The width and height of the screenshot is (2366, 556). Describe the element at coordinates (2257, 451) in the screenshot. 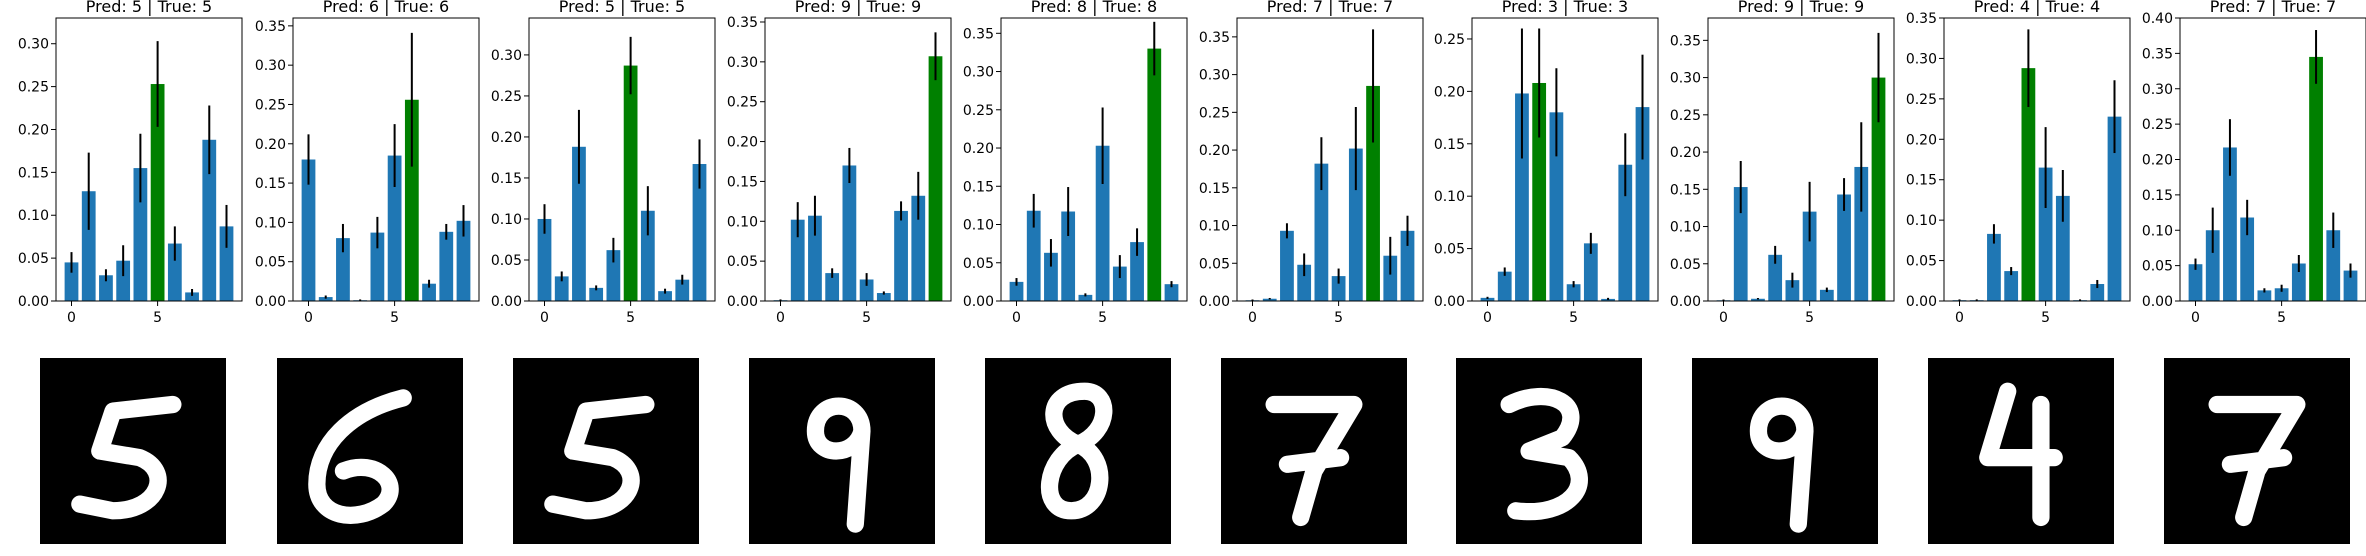

I see `digit-image` at that location.